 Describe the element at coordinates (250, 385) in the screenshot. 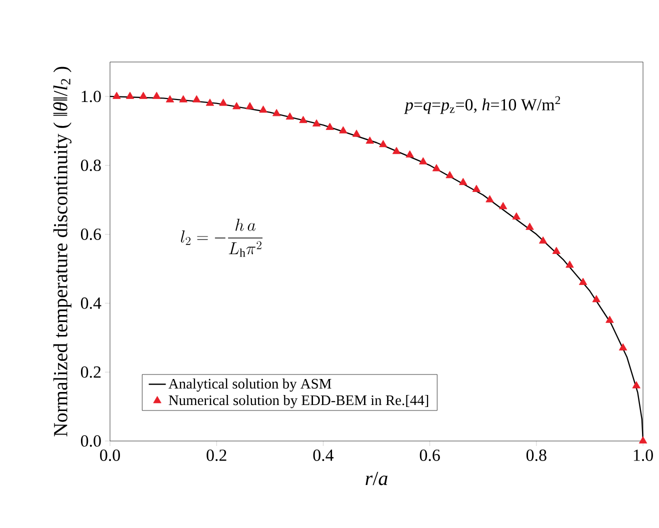

I see `legend-label: Analytical solution by ASM` at that location.